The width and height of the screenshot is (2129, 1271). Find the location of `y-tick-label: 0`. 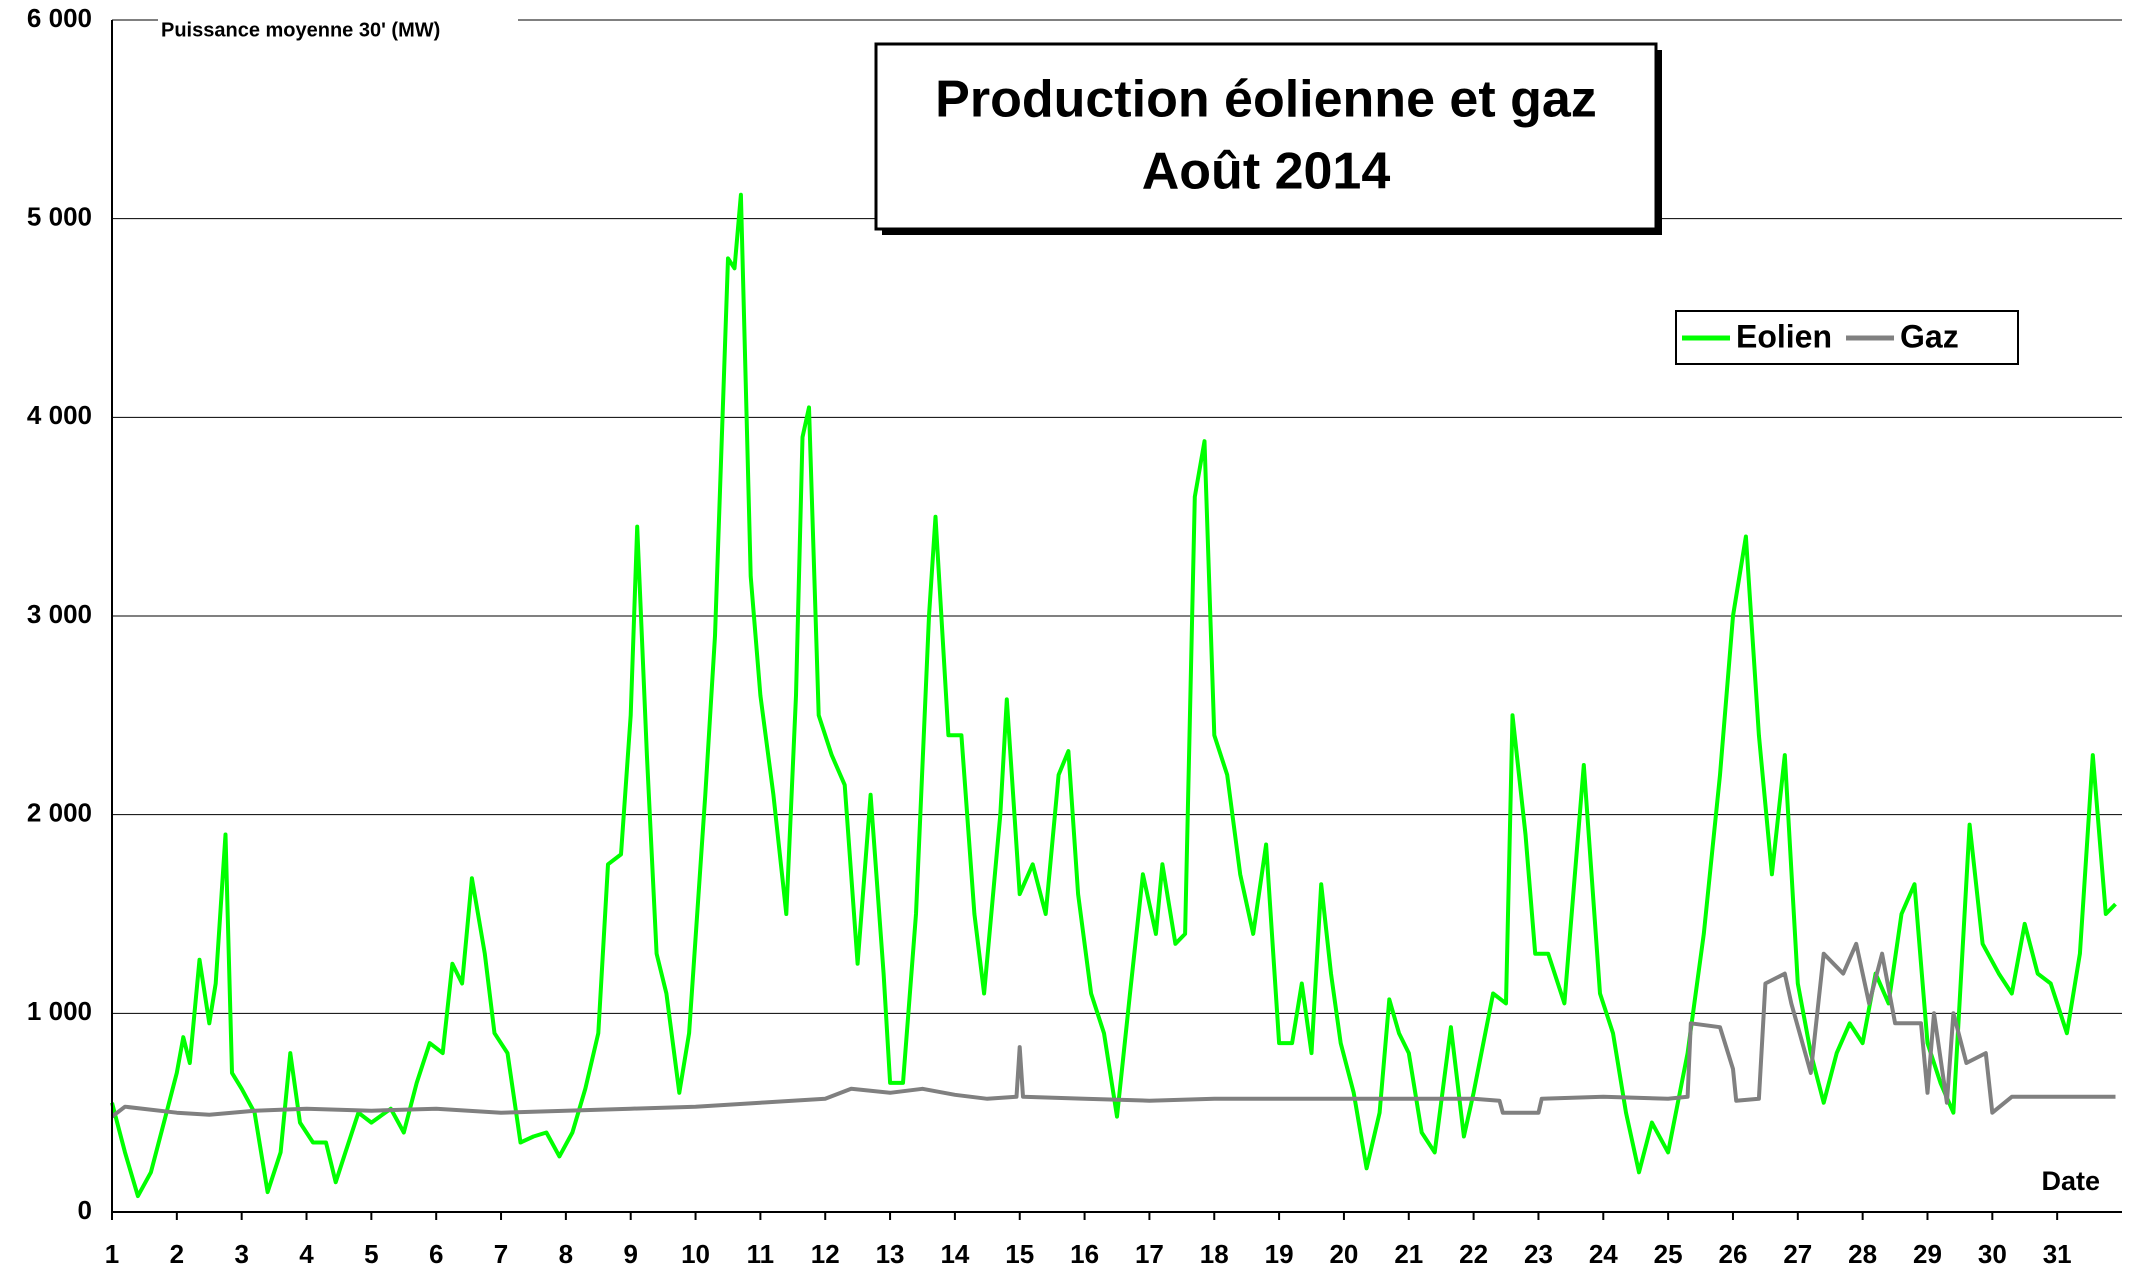

y-tick-label: 0 is located at coordinates (85, 1210).